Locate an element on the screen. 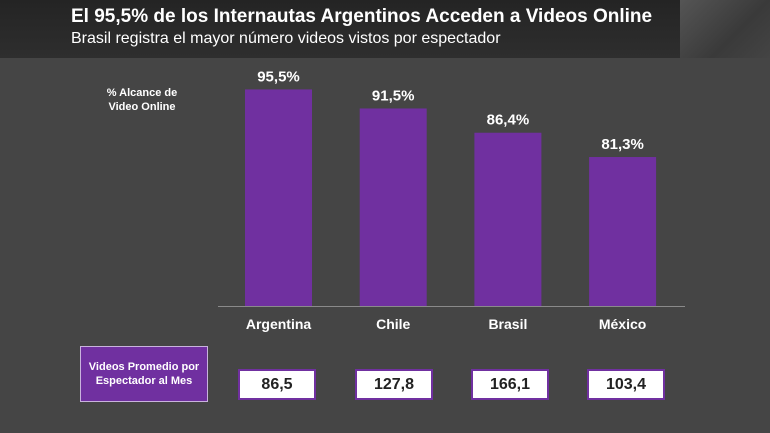  y-axis-label: % Alcance de Video Online is located at coordinates (142, 100).